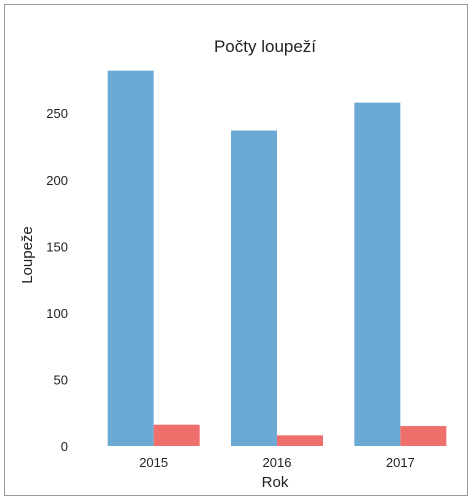 The width and height of the screenshot is (474, 502). I want to click on y-tick-label: 50, so click(61, 379).